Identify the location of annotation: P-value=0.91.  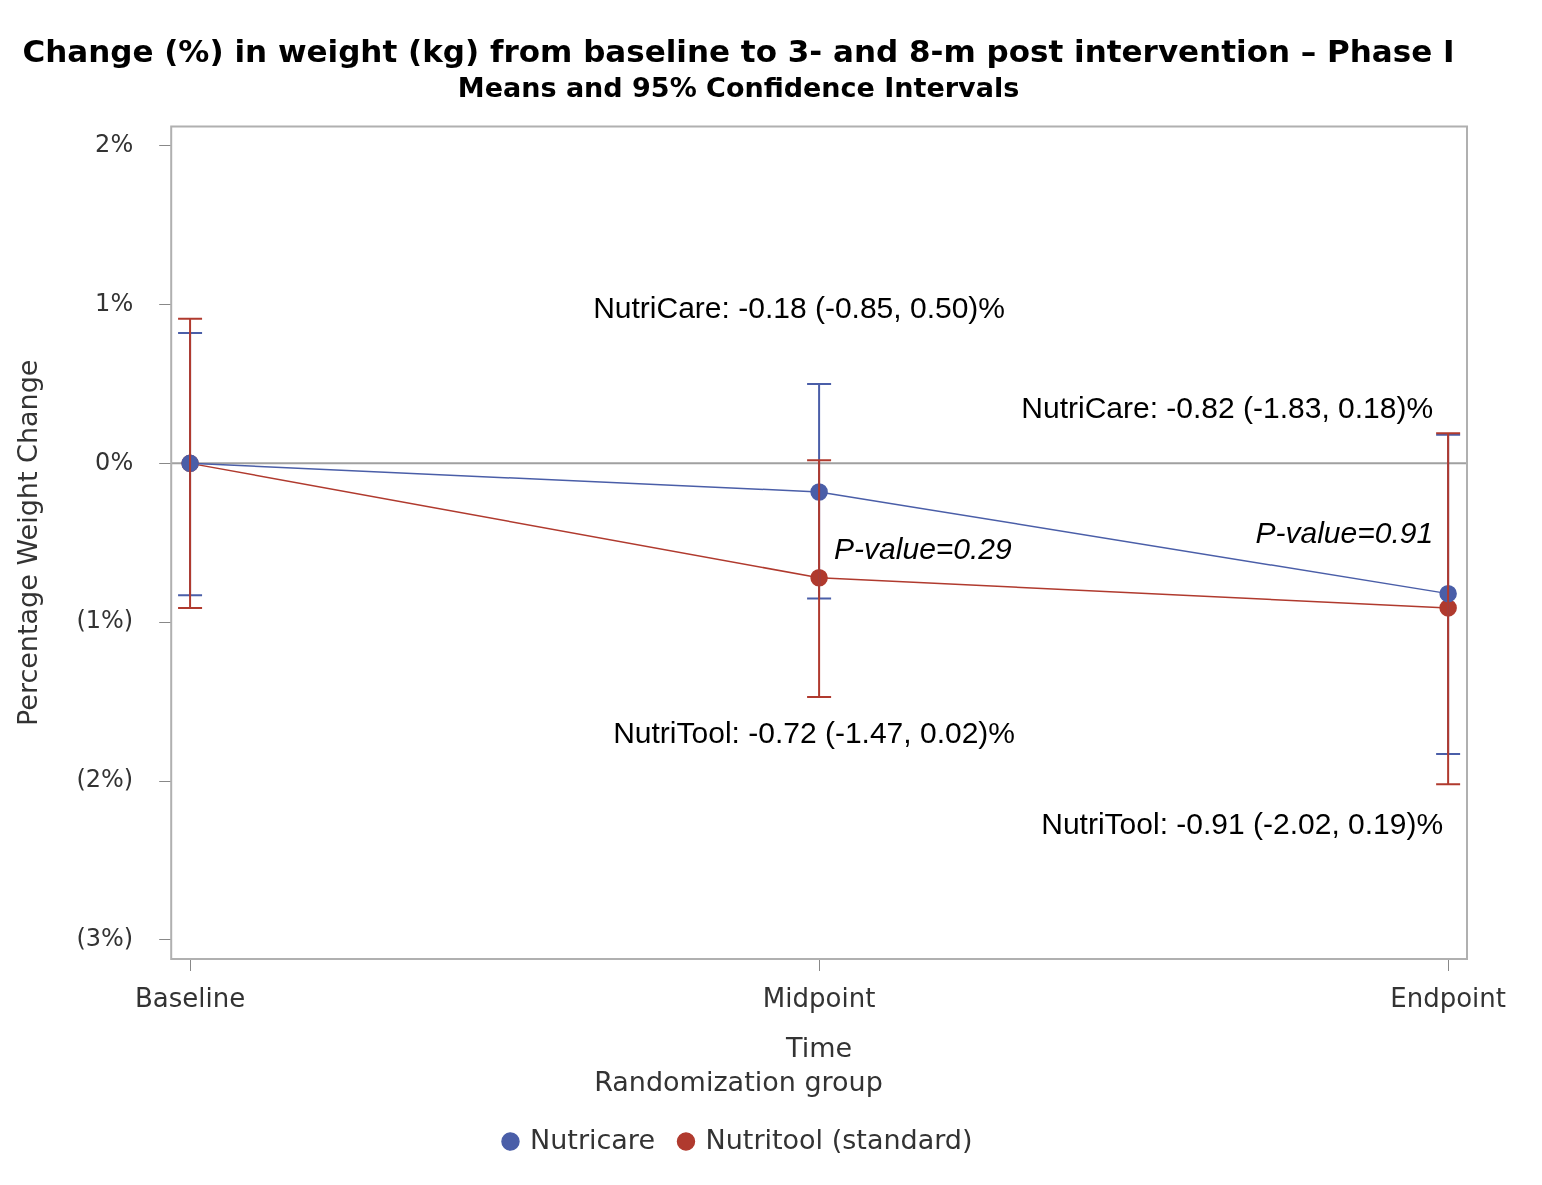
(1344, 533).